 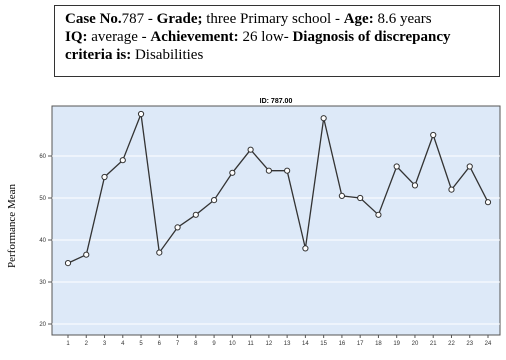 I want to click on xtick-label-3: 3, so click(x=105, y=344).